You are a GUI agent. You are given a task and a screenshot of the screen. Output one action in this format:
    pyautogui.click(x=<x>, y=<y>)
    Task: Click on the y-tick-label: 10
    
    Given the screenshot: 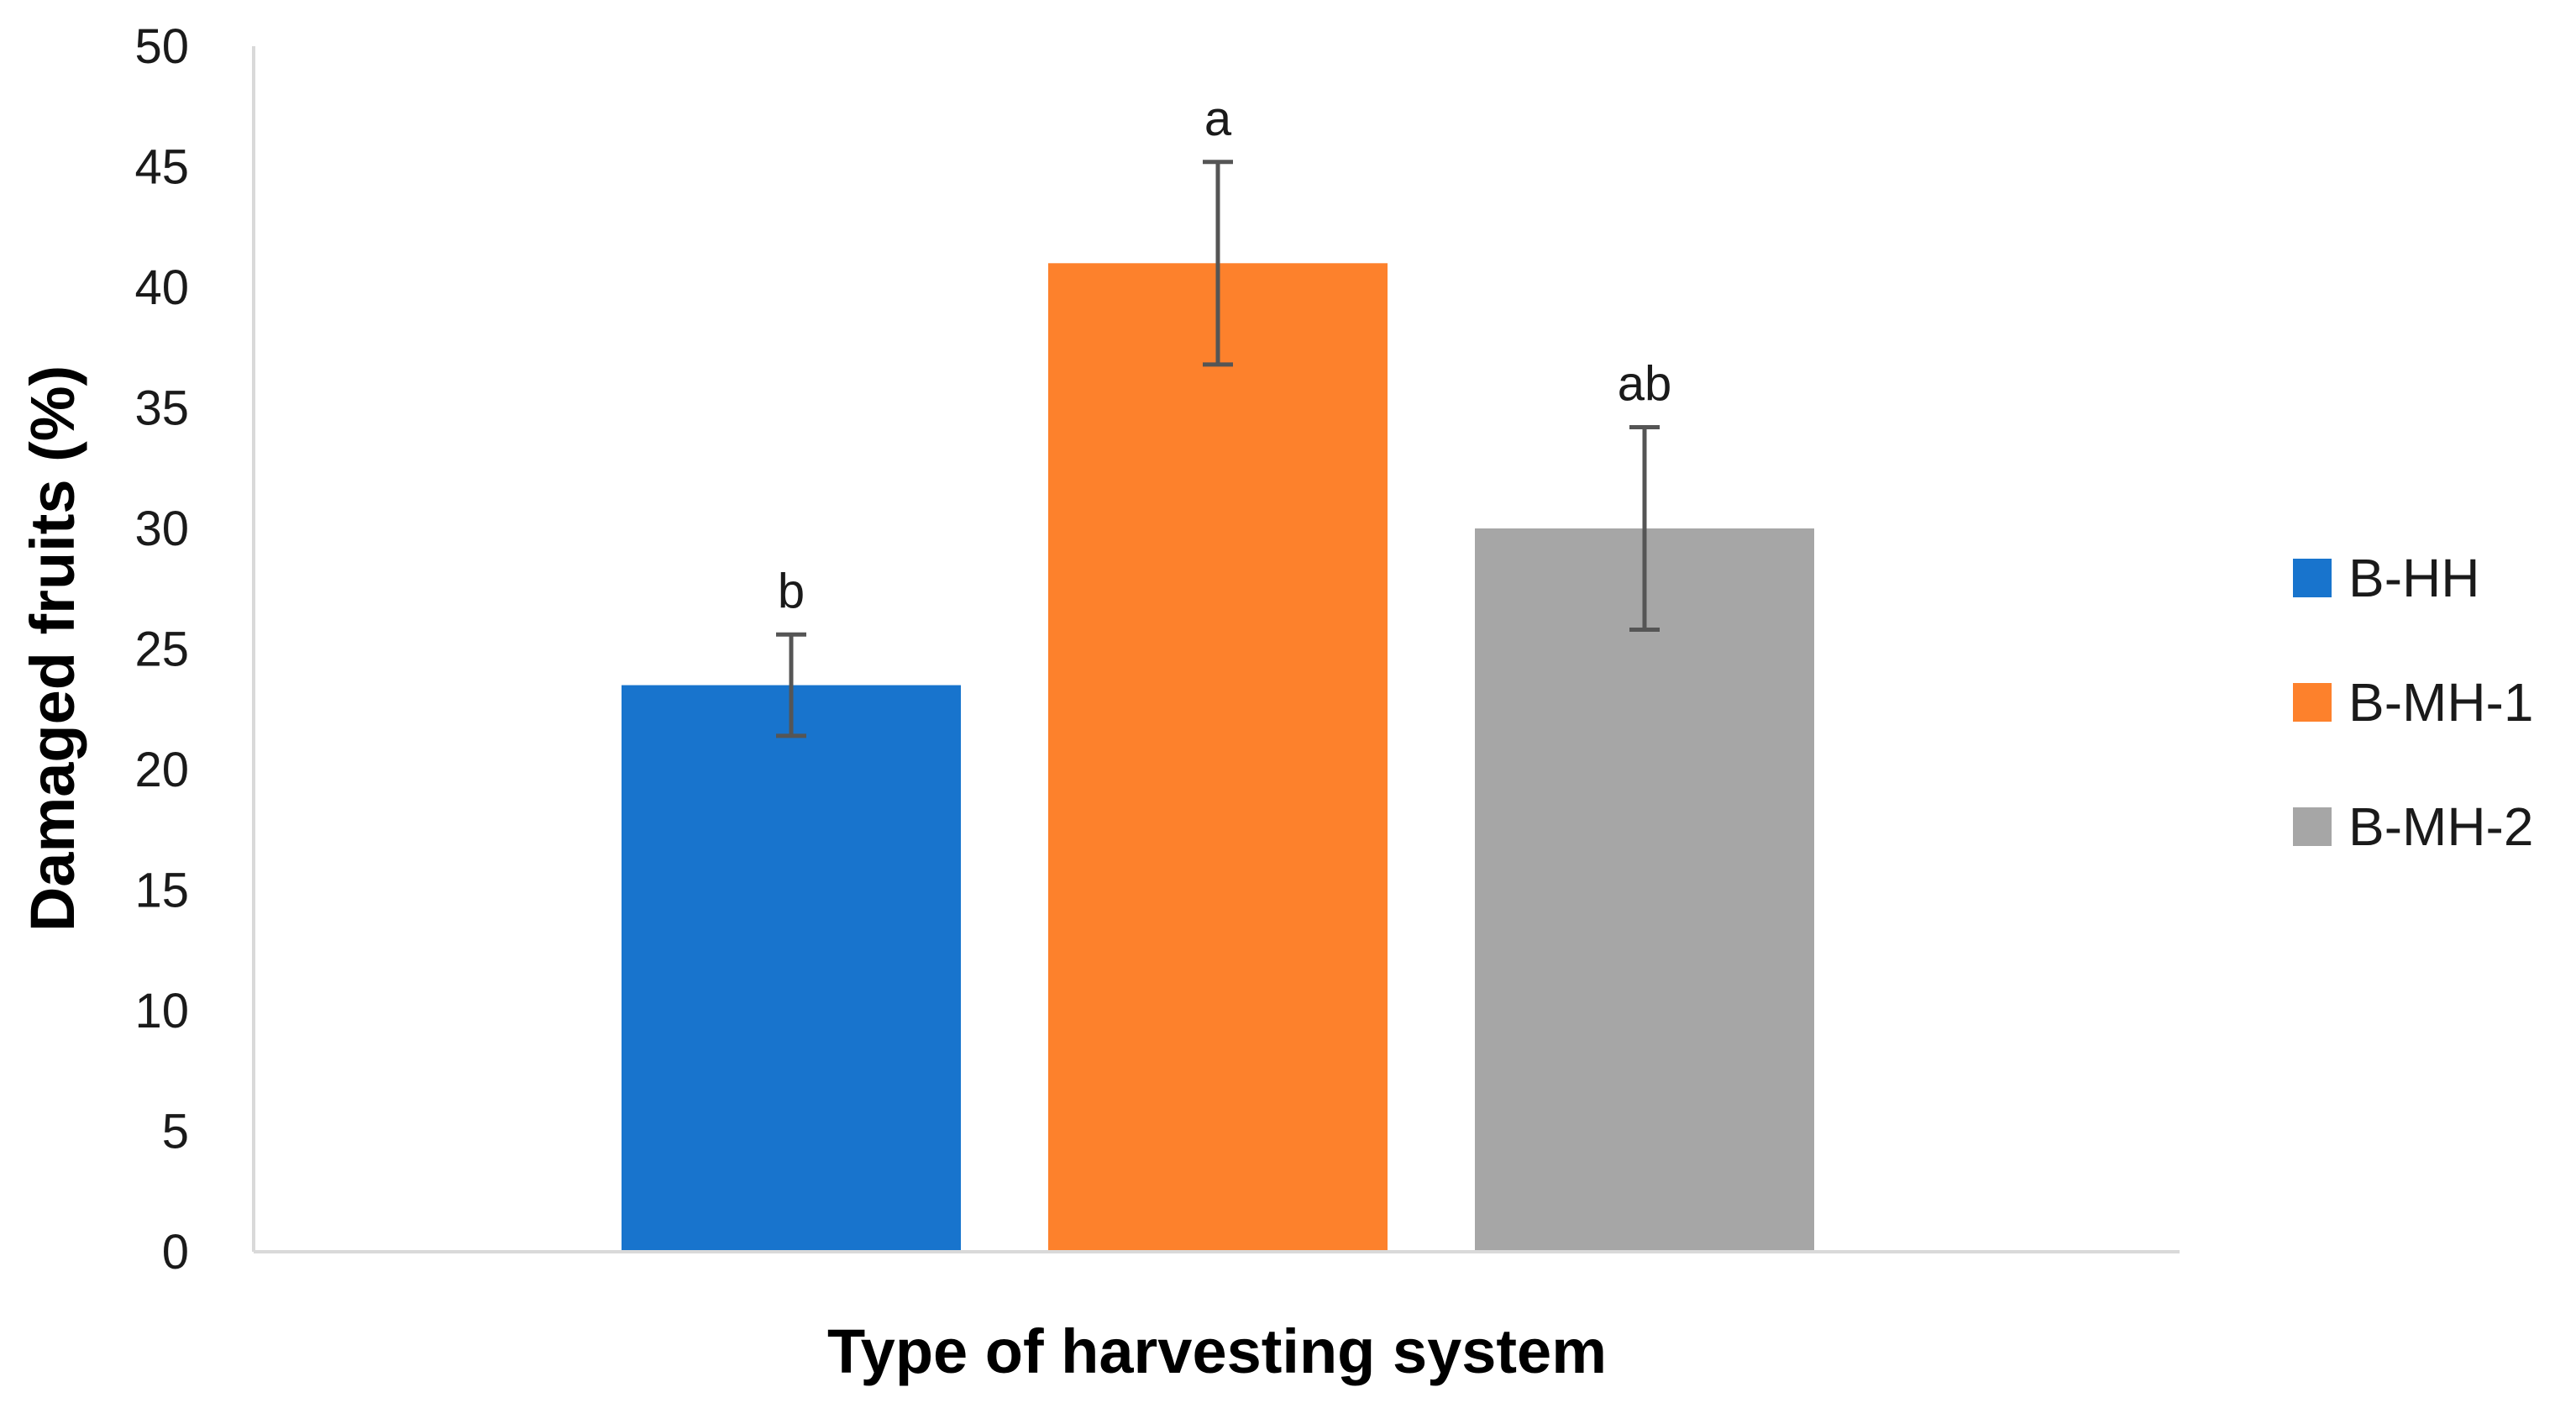 What is the action you would take?
    pyautogui.click(x=161, y=1011)
    